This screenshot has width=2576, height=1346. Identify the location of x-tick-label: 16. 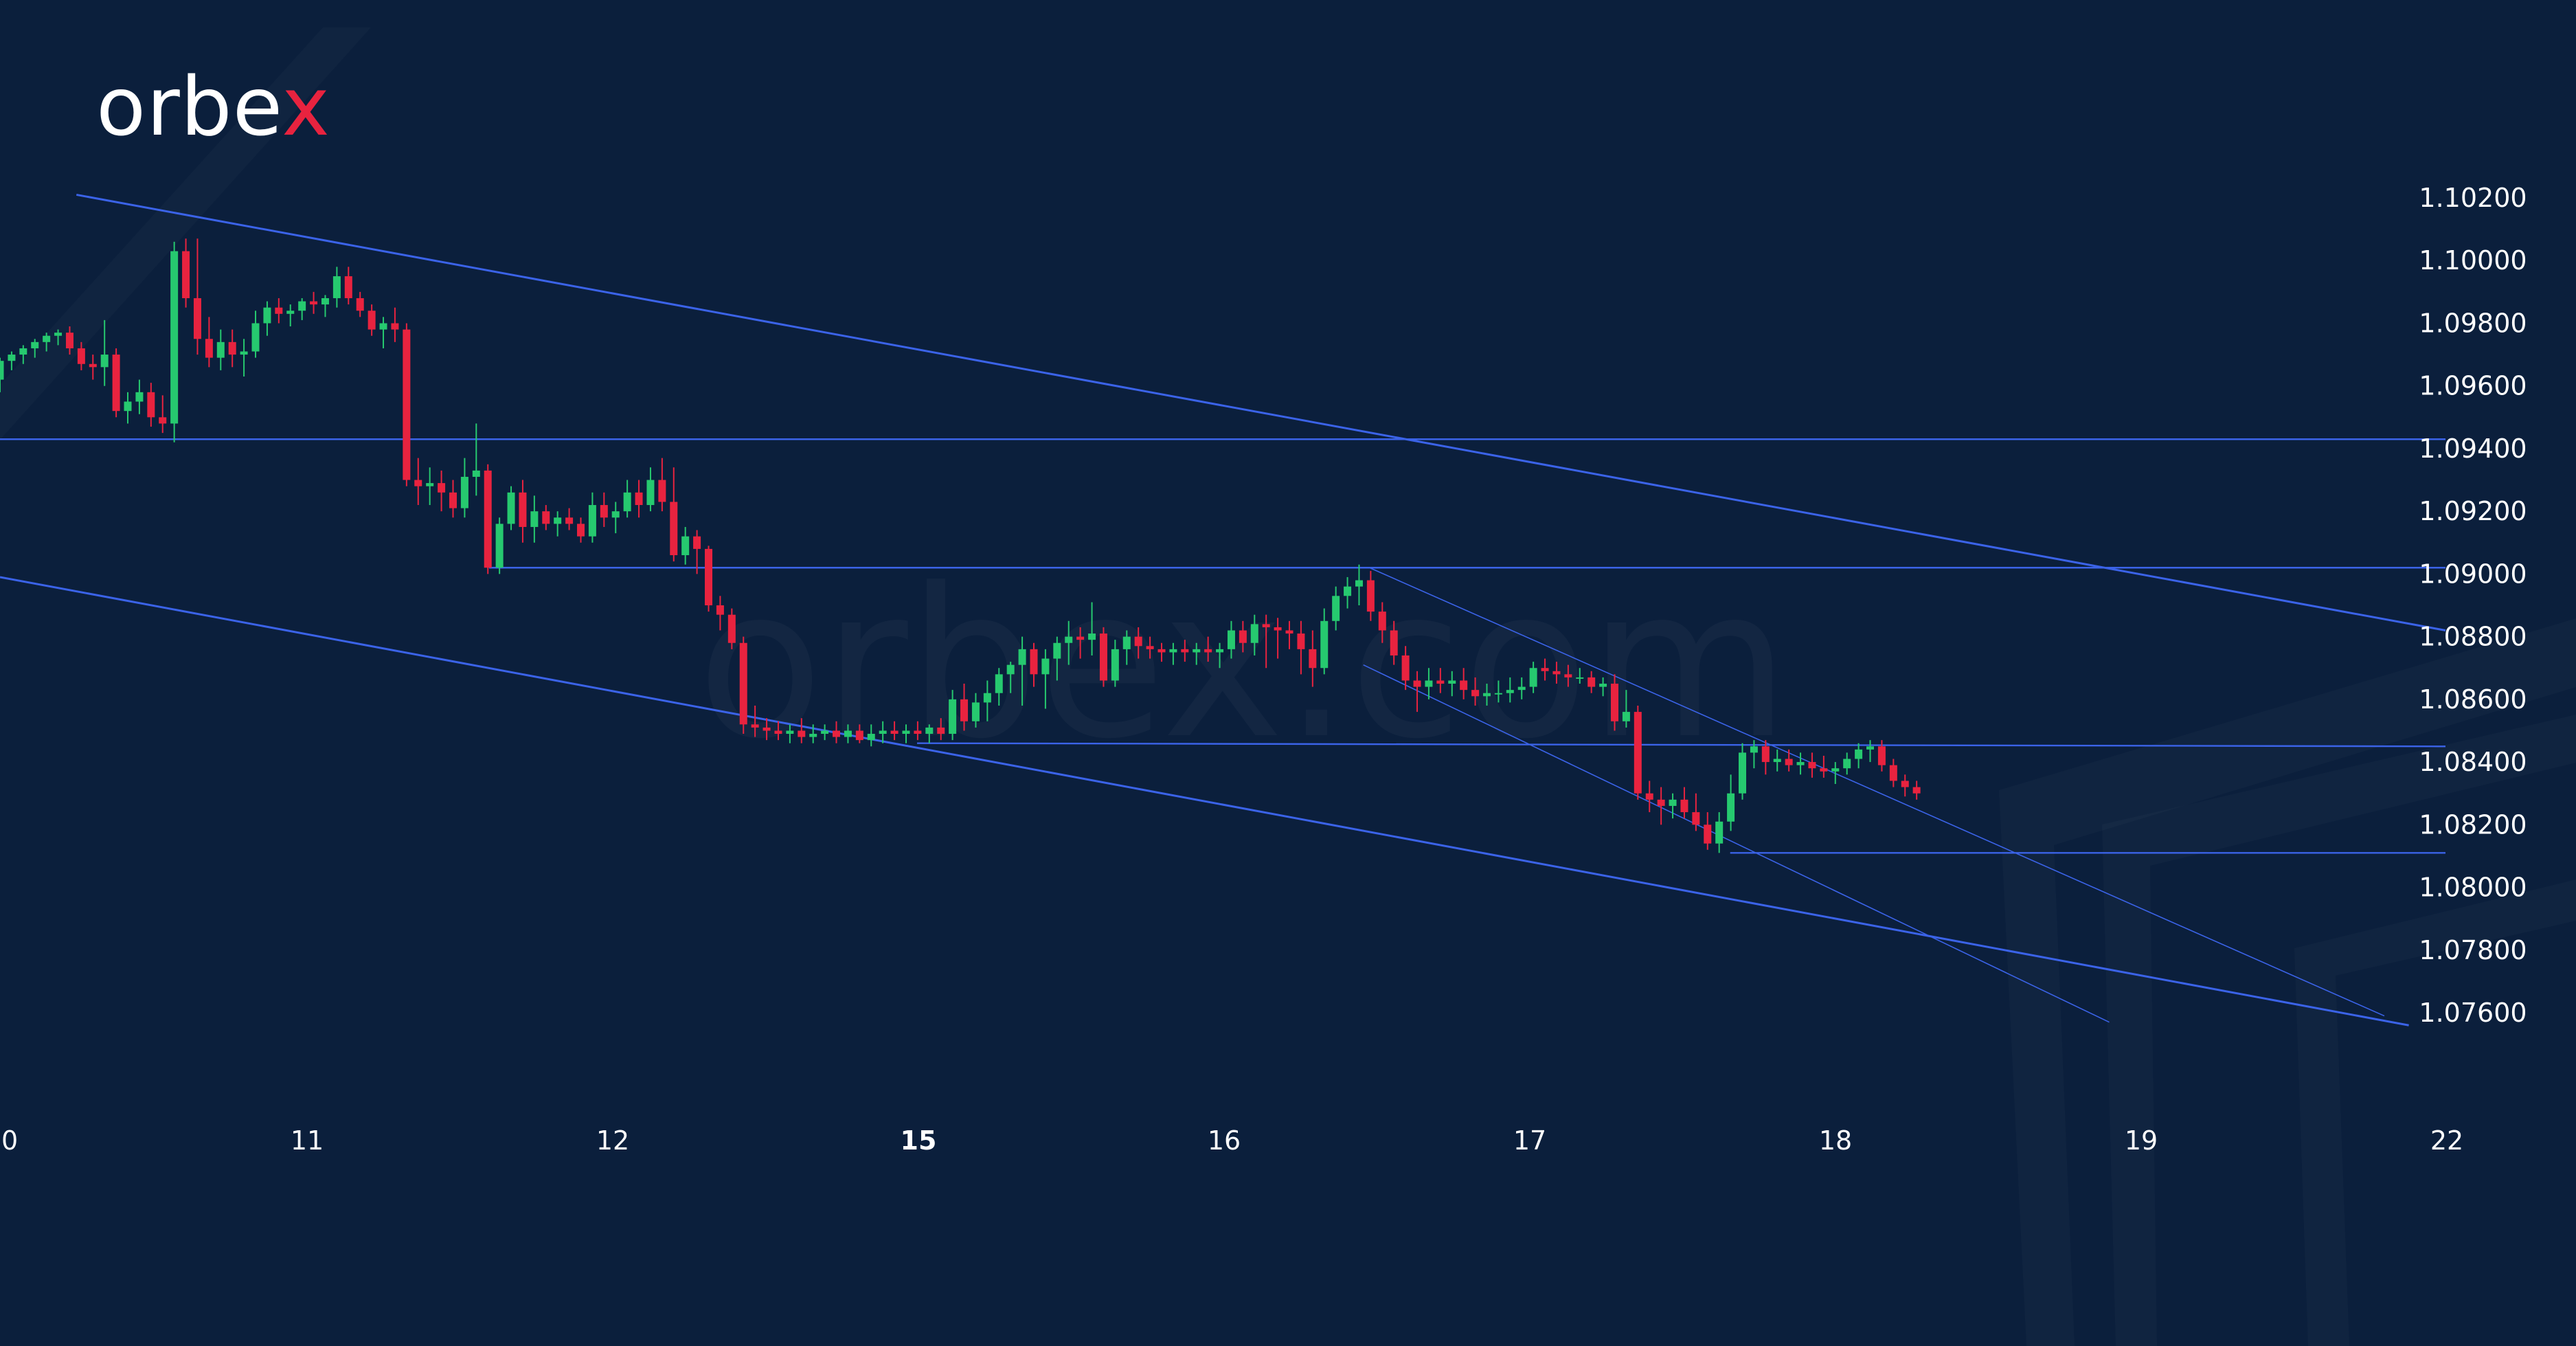
(1224, 1140).